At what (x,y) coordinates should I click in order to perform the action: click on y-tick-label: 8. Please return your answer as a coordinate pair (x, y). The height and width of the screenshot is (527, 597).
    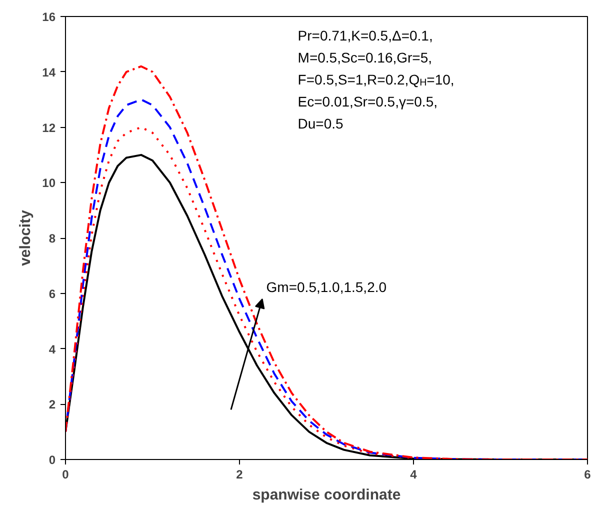
    Looking at the image, I should click on (52, 239).